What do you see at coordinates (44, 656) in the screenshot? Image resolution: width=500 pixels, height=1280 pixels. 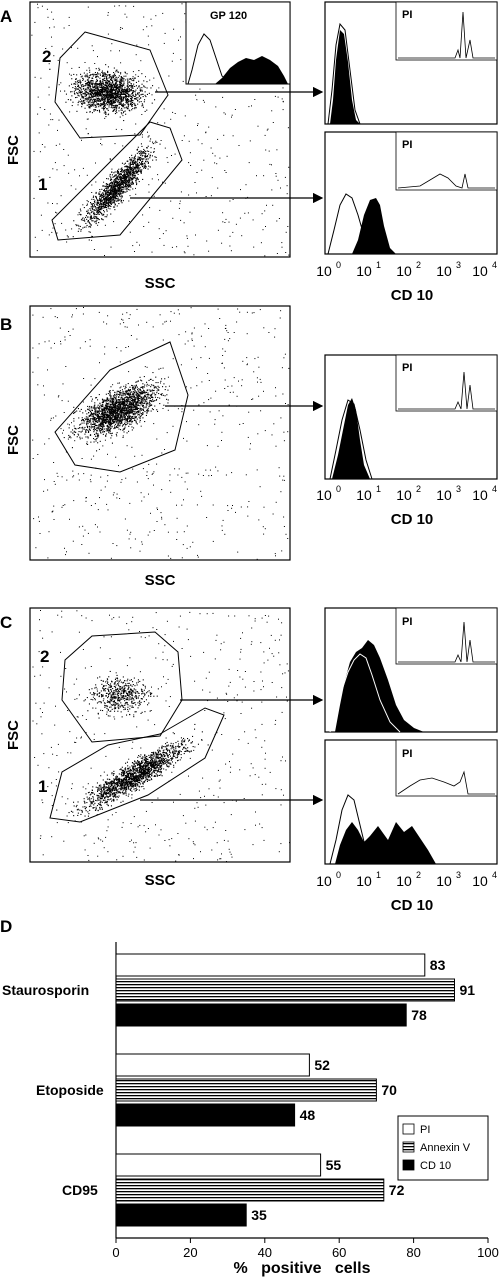 I see `gate-label-2-c: 2` at bounding box center [44, 656].